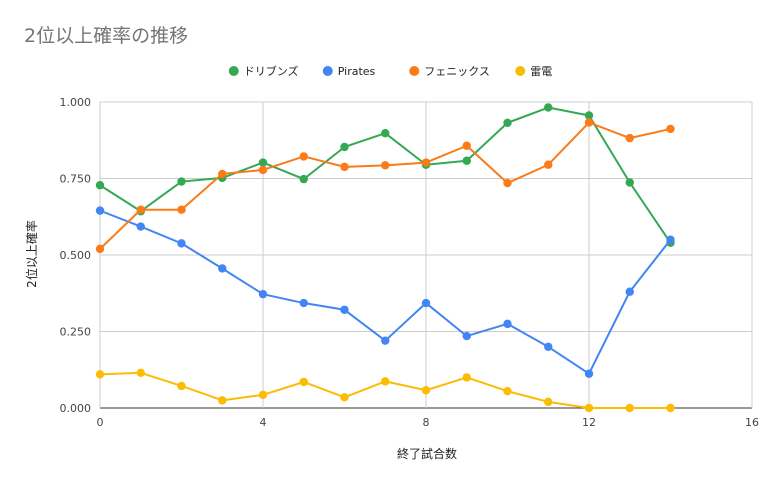 Image resolution: width=784 pixels, height=489 pixels. I want to click on y-tick-label: 1.000, so click(76, 102).